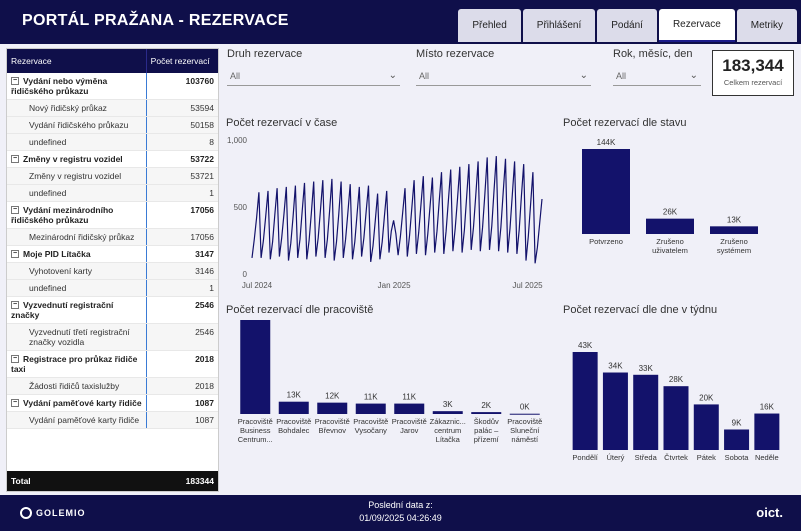 The width and height of the screenshot is (801, 531). I want to click on category-label: Čtvrtek, so click(676, 457).